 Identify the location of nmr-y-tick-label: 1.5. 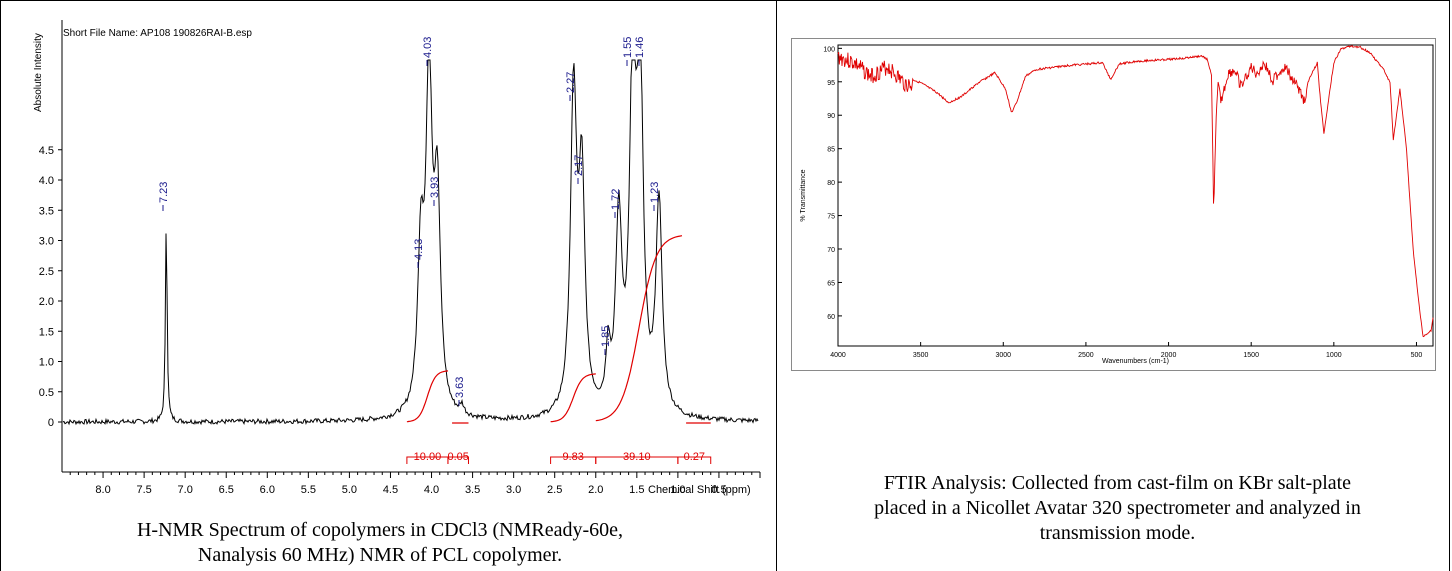
(46, 332).